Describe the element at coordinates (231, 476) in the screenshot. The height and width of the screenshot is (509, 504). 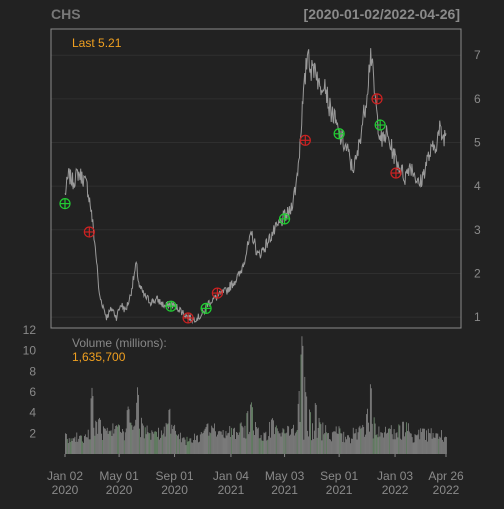
I see `x-tick-label: Jan 04` at that location.